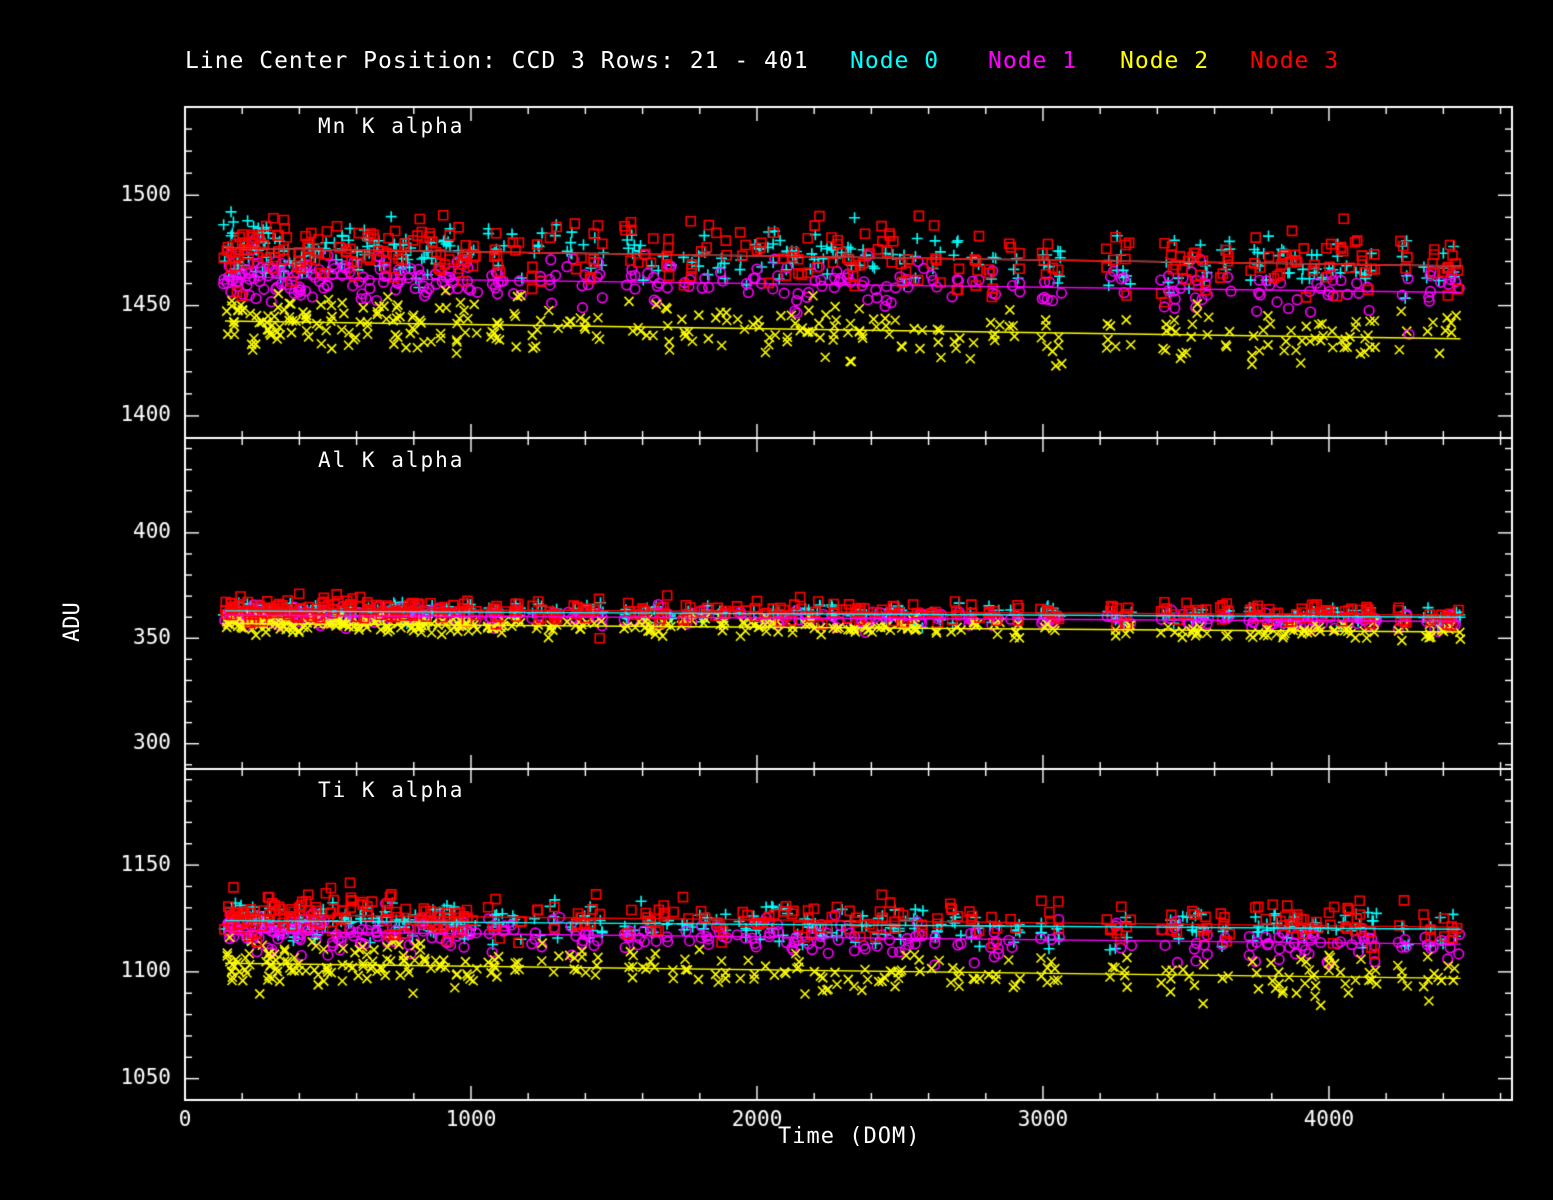 The image size is (1553, 1200). What do you see at coordinates (895, 61) in the screenshot?
I see `legend-node-0: Node 0` at bounding box center [895, 61].